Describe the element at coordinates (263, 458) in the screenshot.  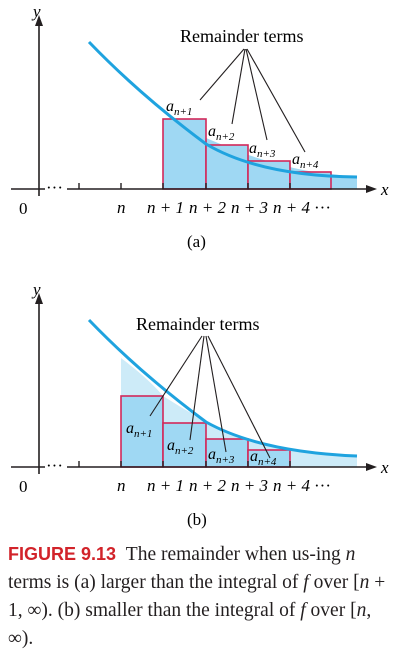
I see `term-label-b-4: an+4` at that location.